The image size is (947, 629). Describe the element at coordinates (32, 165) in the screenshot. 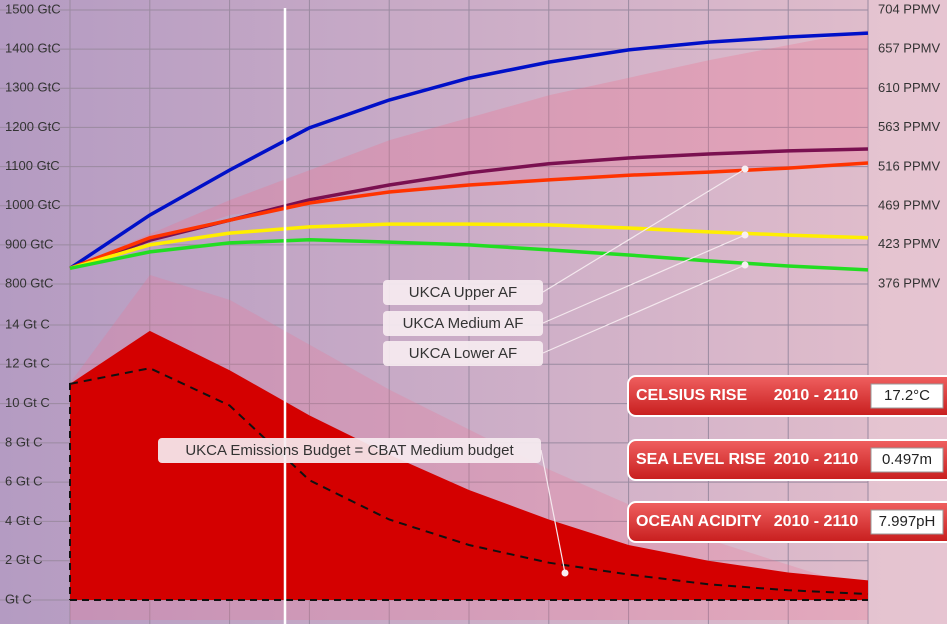

I see `y-tick-label: 1100 GtC` at that location.